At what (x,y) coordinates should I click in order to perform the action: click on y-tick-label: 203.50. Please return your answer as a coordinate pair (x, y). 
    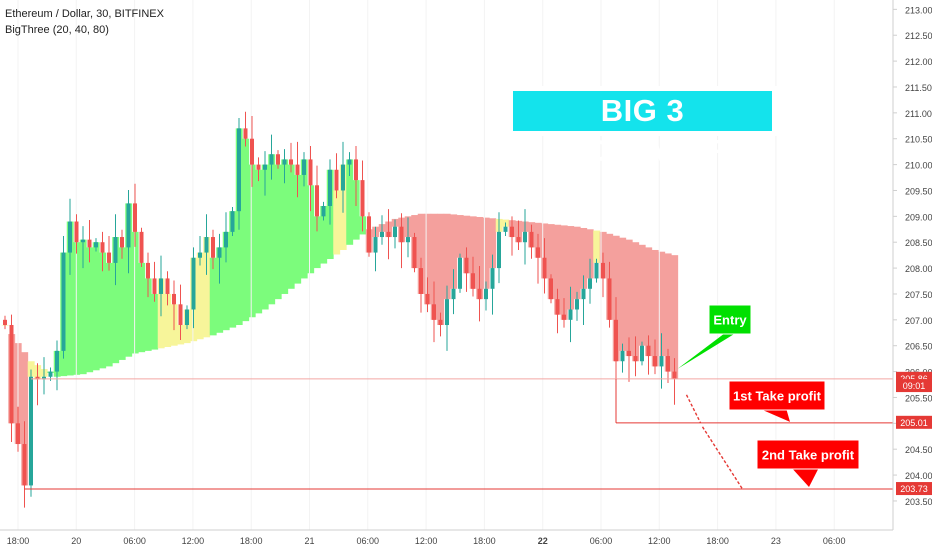
    Looking at the image, I should click on (918, 502).